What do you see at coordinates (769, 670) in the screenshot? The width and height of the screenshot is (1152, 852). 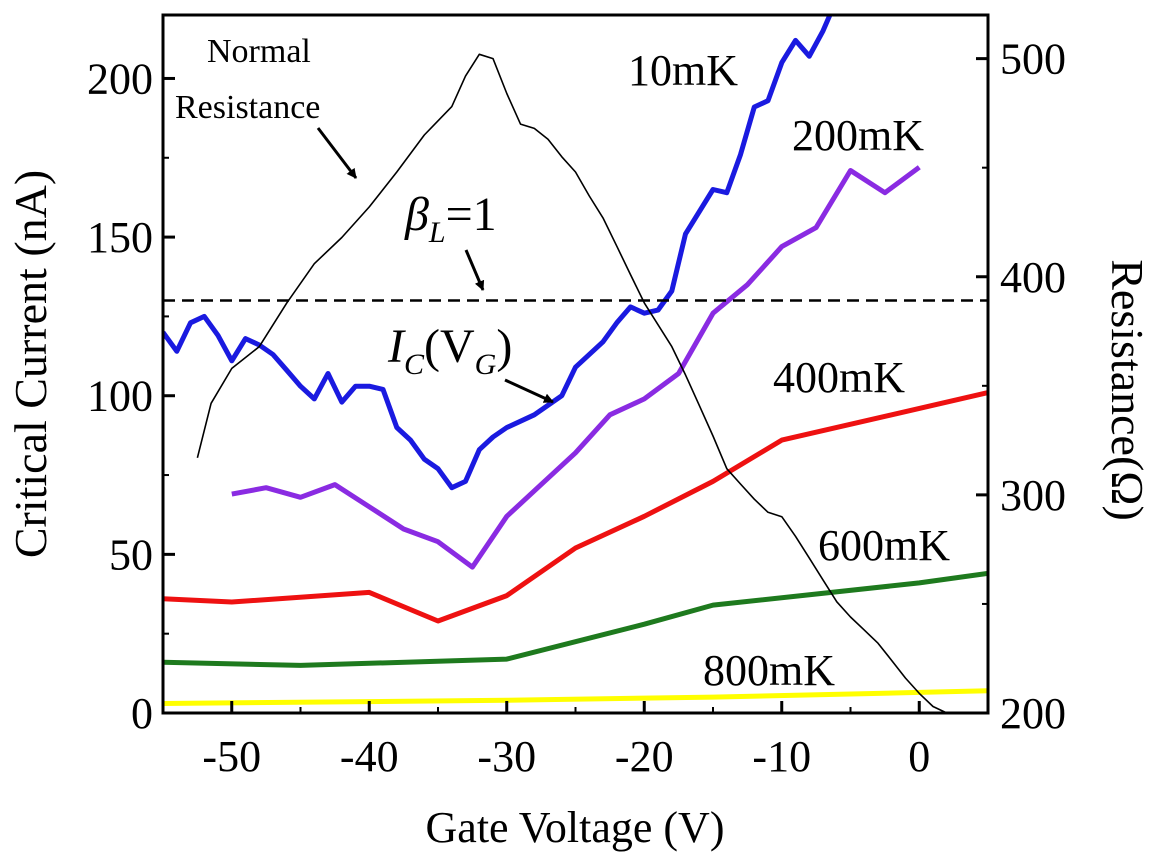 I see `label-800mk: 800mK` at bounding box center [769, 670].